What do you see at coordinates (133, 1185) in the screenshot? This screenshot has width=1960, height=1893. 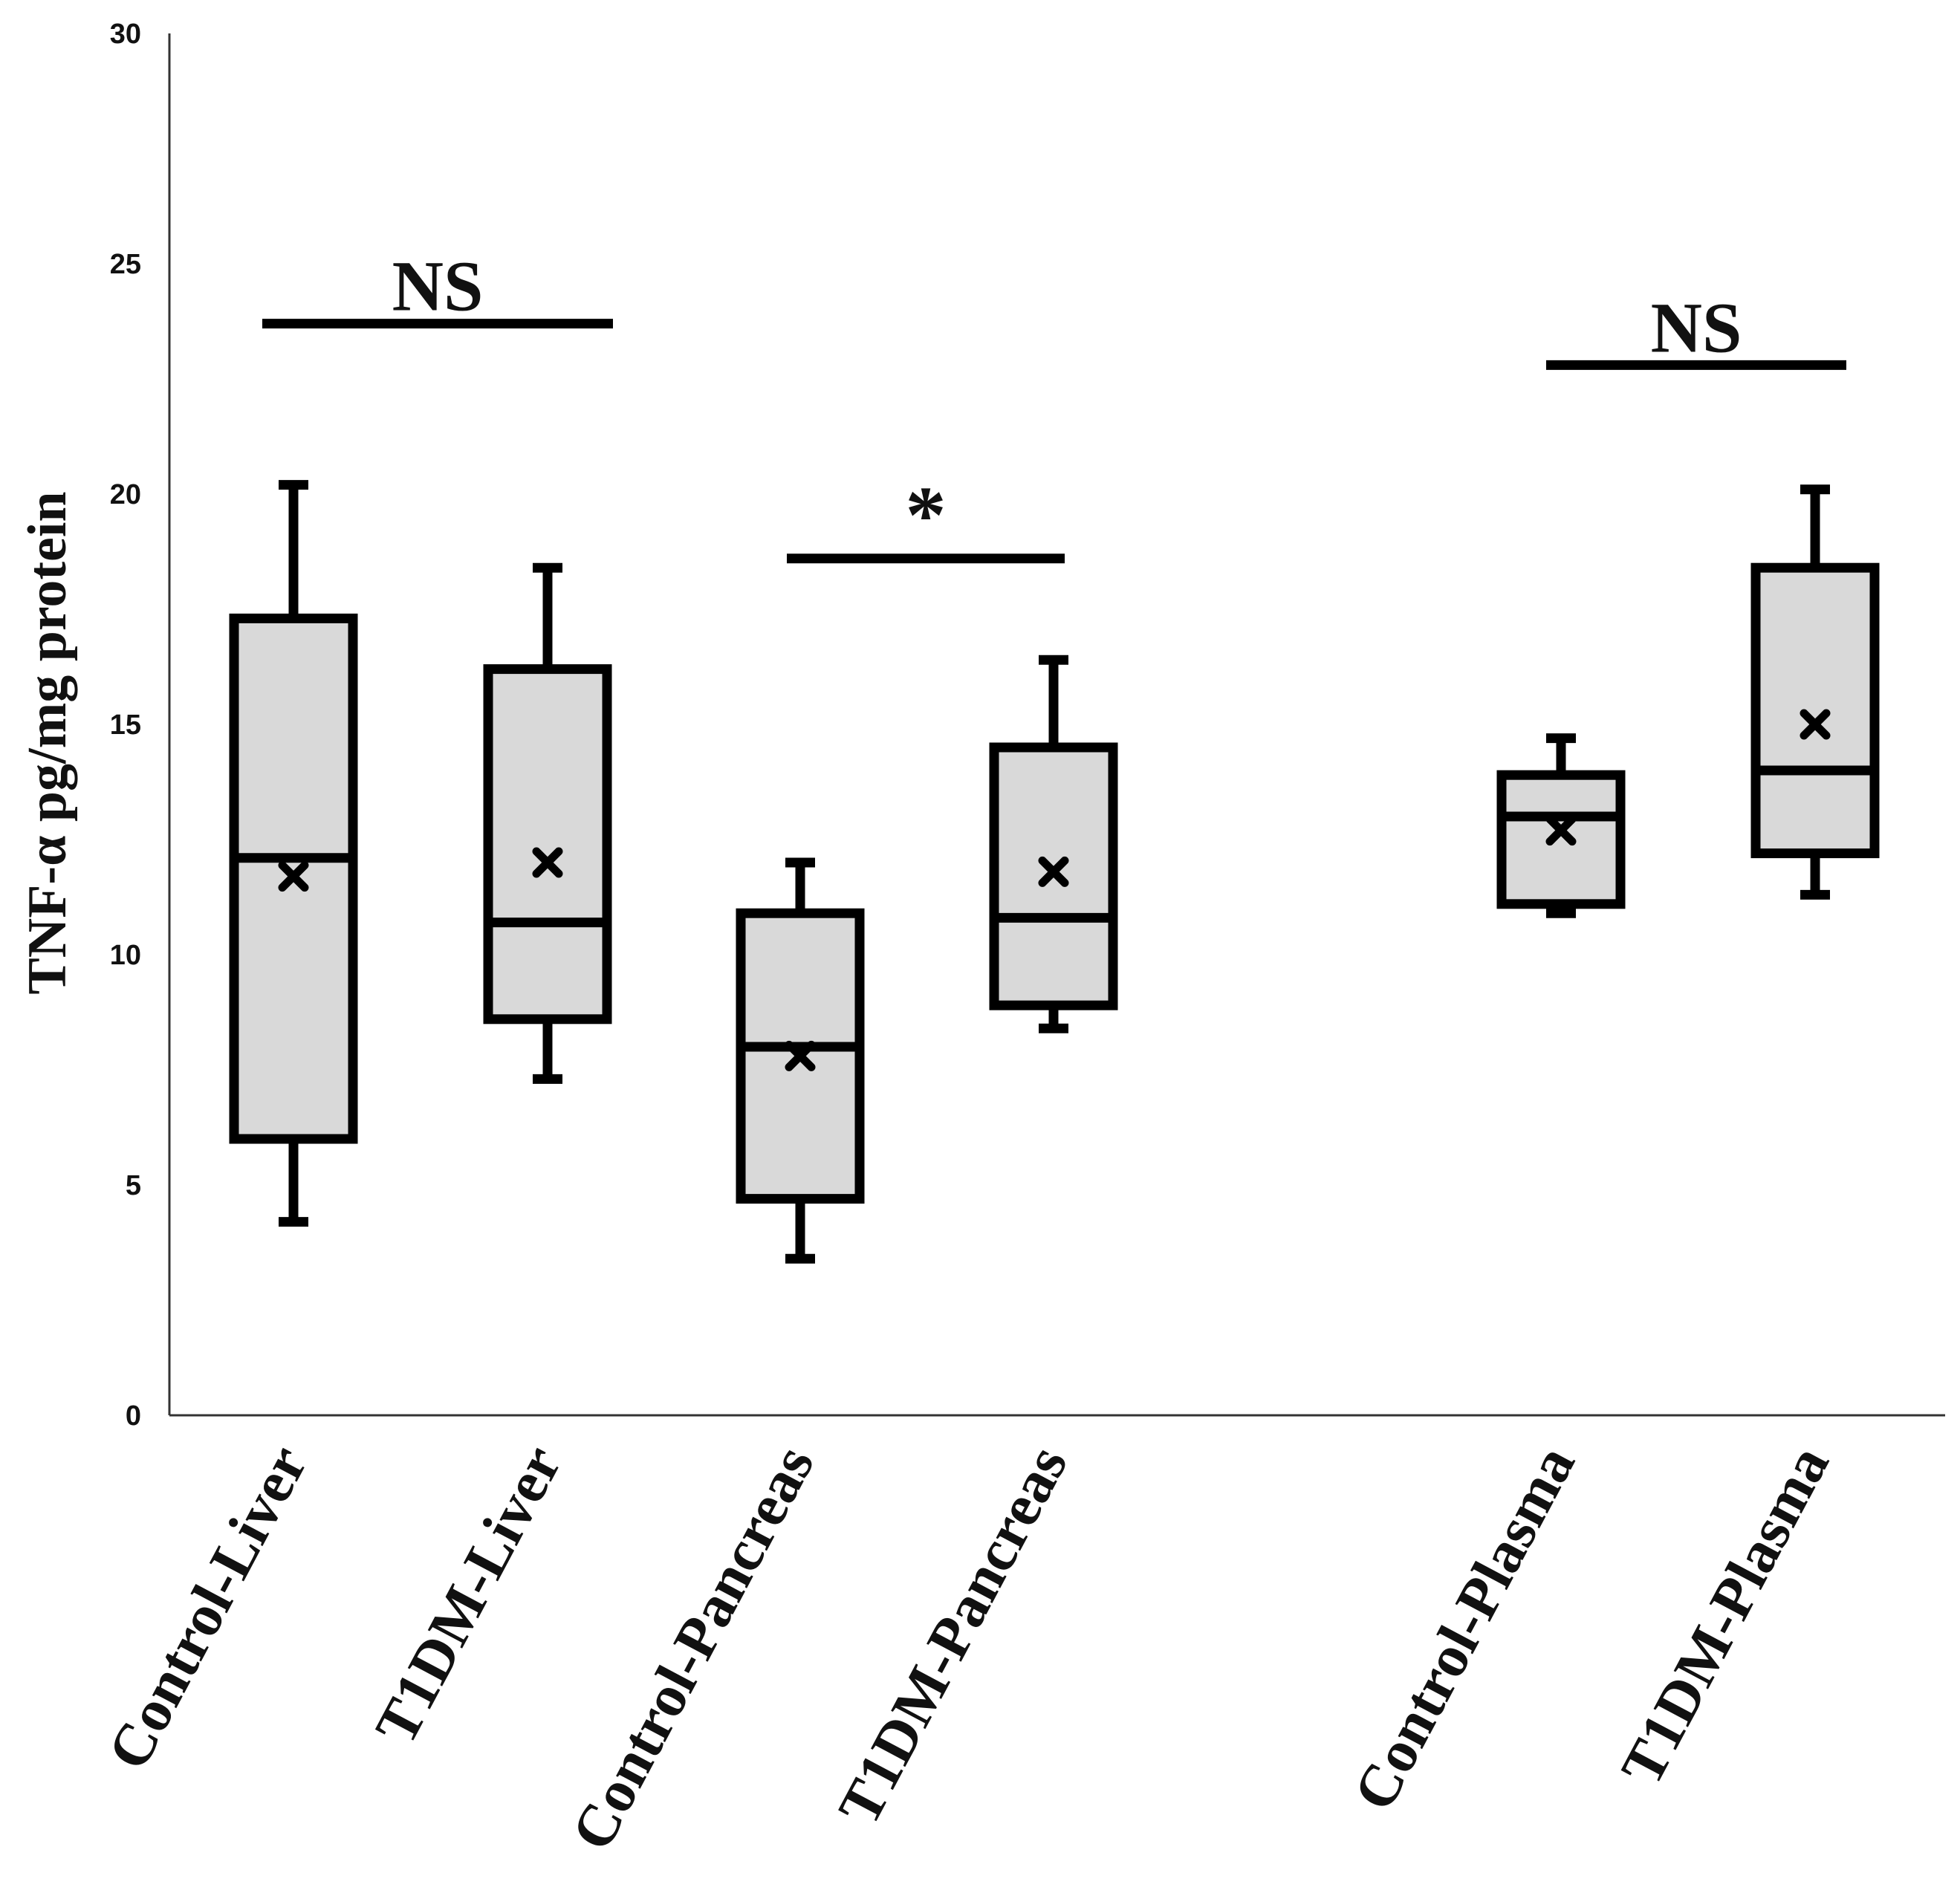 I see `y-tick-label: 5` at bounding box center [133, 1185].